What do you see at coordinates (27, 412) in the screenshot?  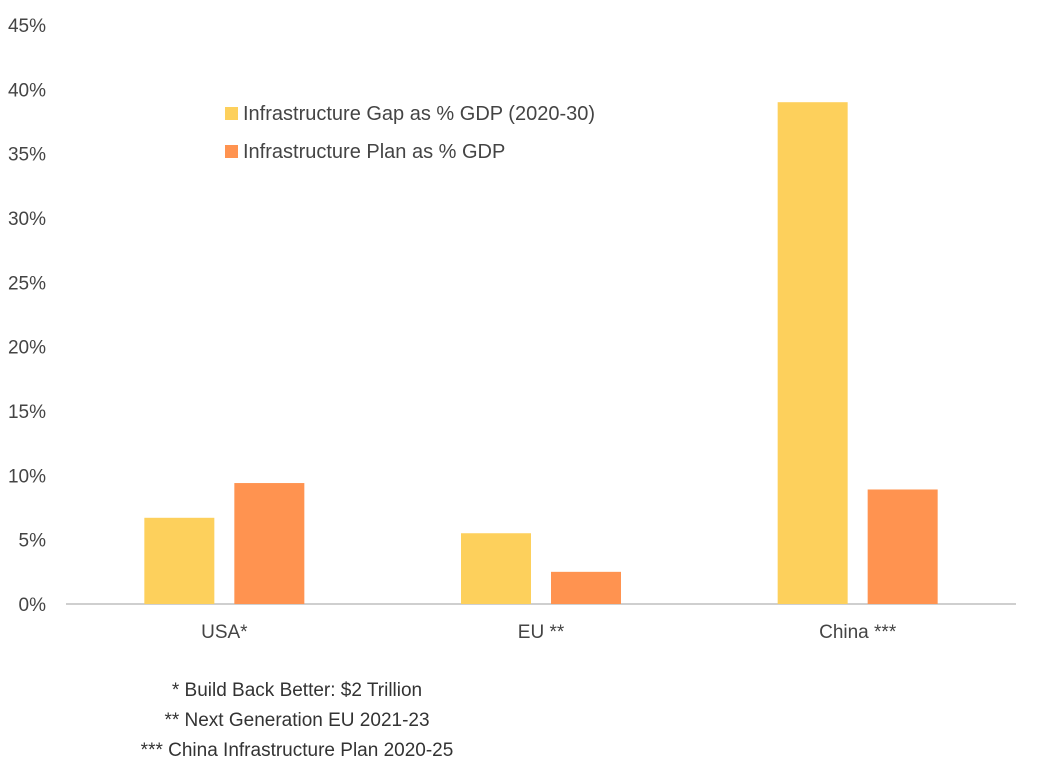 I see `y-tick-label: 15%` at bounding box center [27, 412].